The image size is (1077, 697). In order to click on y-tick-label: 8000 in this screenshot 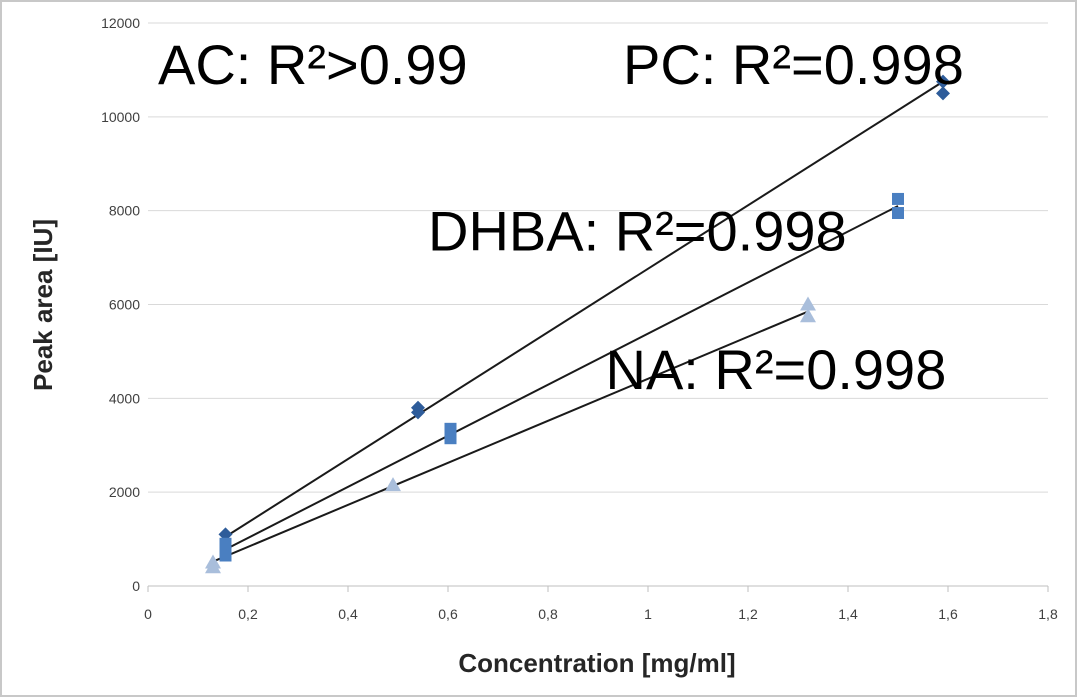, I will do `click(124, 211)`.